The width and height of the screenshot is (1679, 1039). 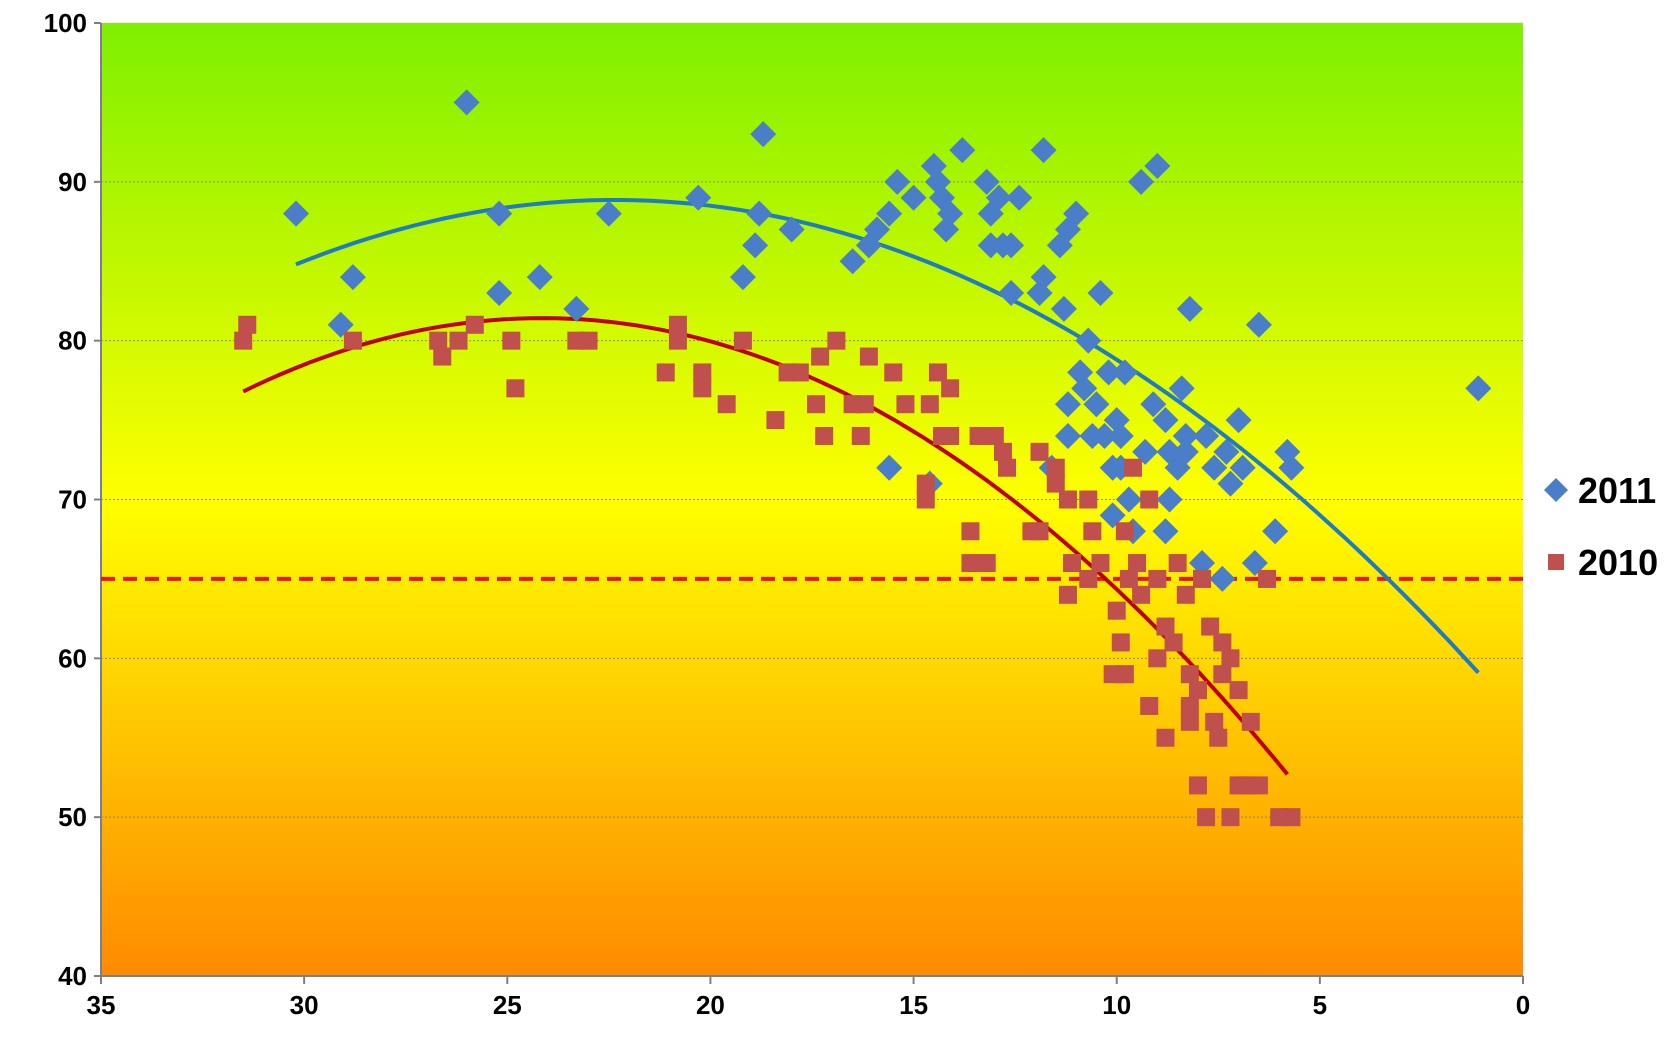 I want to click on x-tick-label: 10, so click(x=1116, y=1005).